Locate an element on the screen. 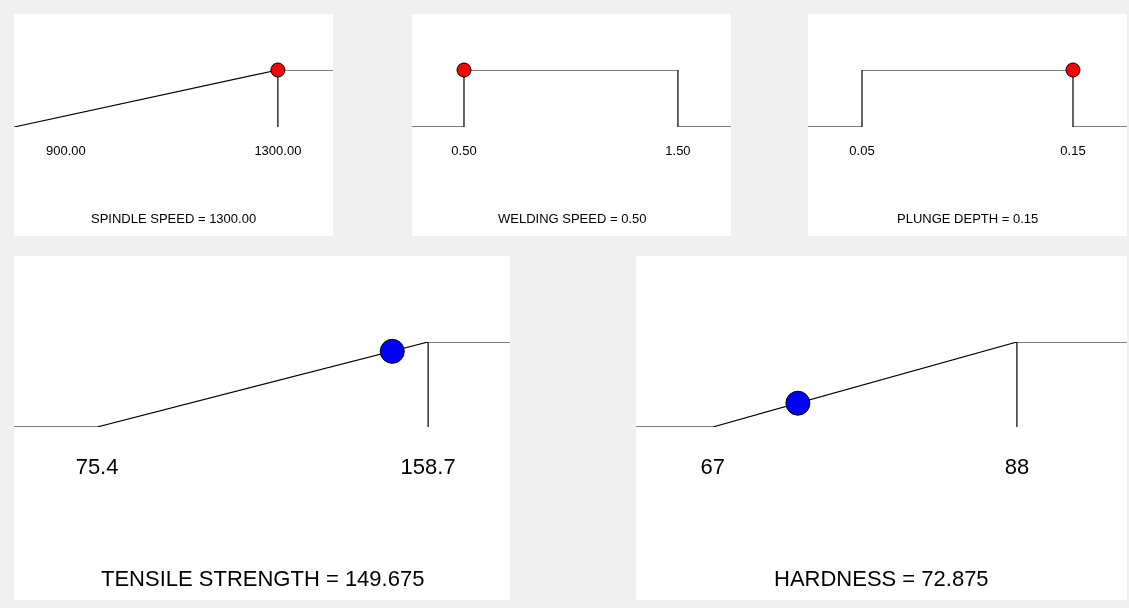 Image resolution: width=1129 pixels, height=608 pixels. x-tick-label: 900.00 is located at coordinates (66, 150).